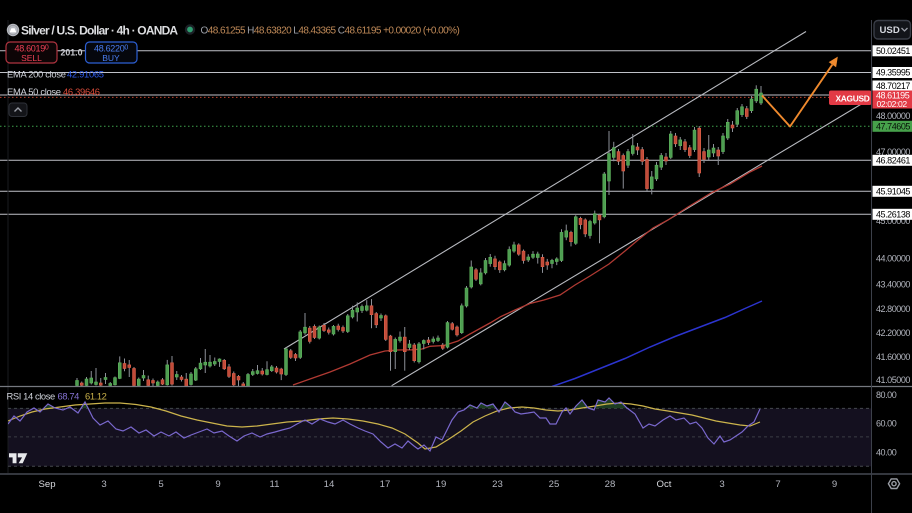 The image size is (912, 513). Describe the element at coordinates (329, 484) in the screenshot. I see `svg-text: 14` at that location.